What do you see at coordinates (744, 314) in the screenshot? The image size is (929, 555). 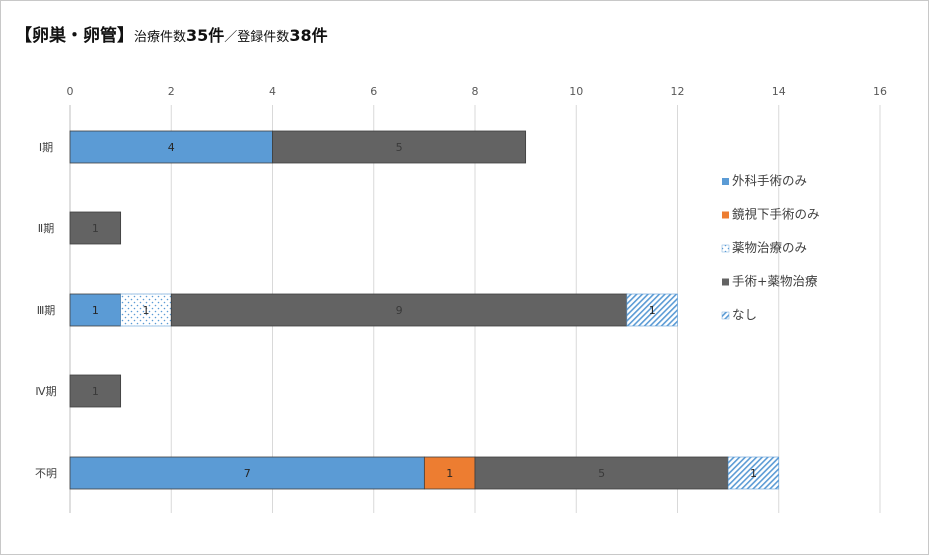 I see `legend-label: なし` at bounding box center [744, 314].